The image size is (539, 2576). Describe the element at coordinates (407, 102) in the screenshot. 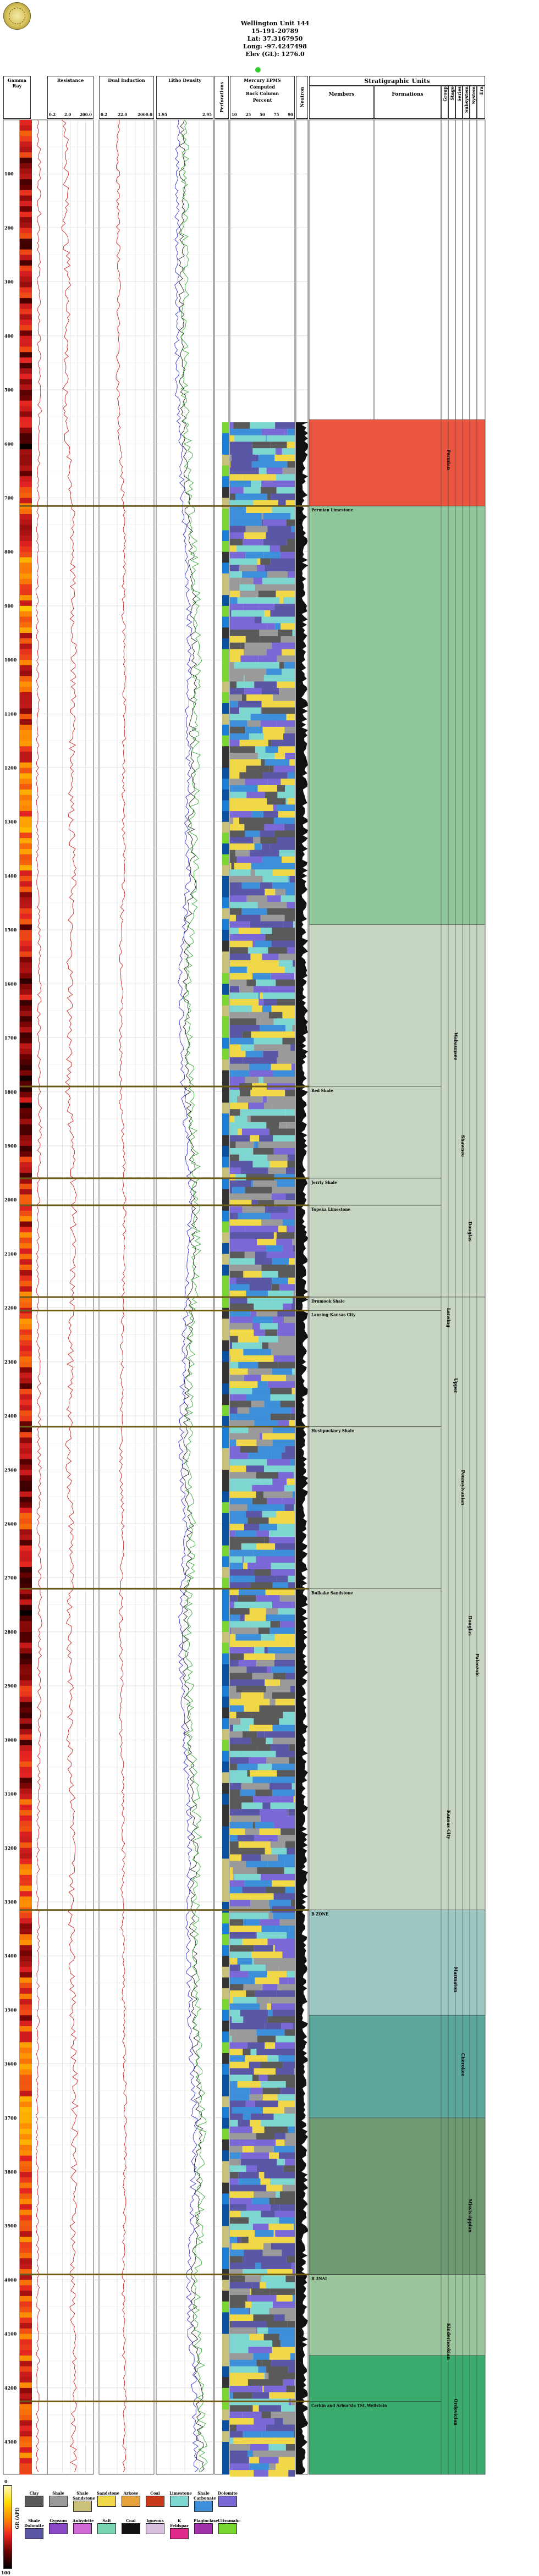

I see `formations-header: Formations` at that location.